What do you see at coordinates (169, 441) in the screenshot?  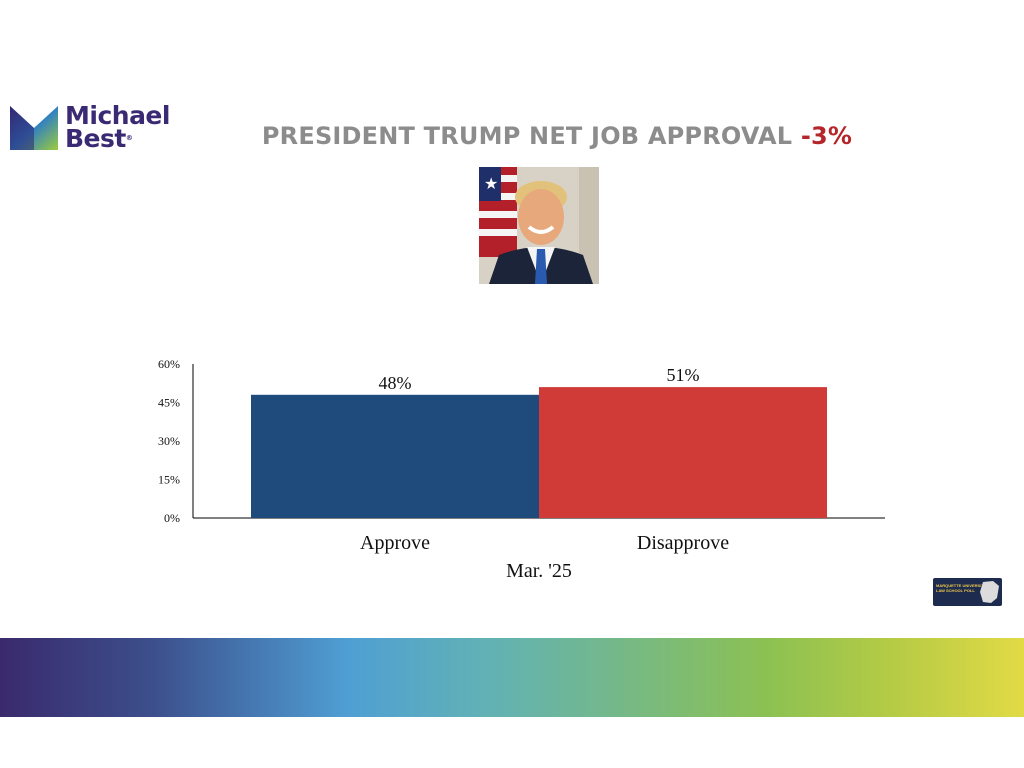 I see `y-tick-label: 30%` at bounding box center [169, 441].